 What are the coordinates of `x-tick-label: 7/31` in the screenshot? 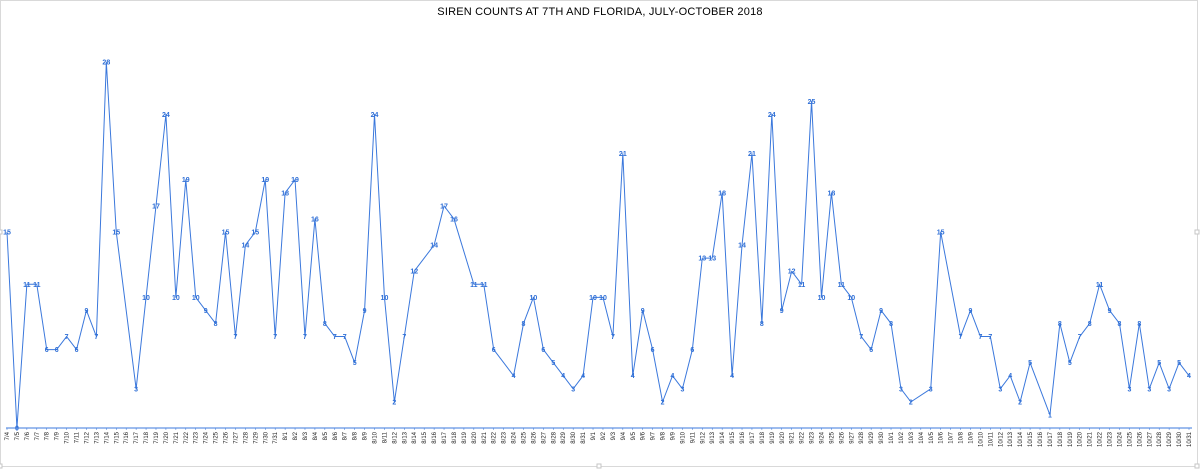 It's located at (276, 437).